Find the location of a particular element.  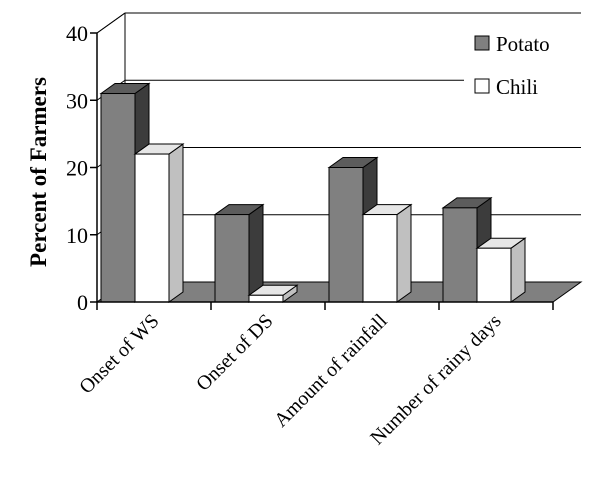

legend: Potato Chili is located at coordinates (523, 62).